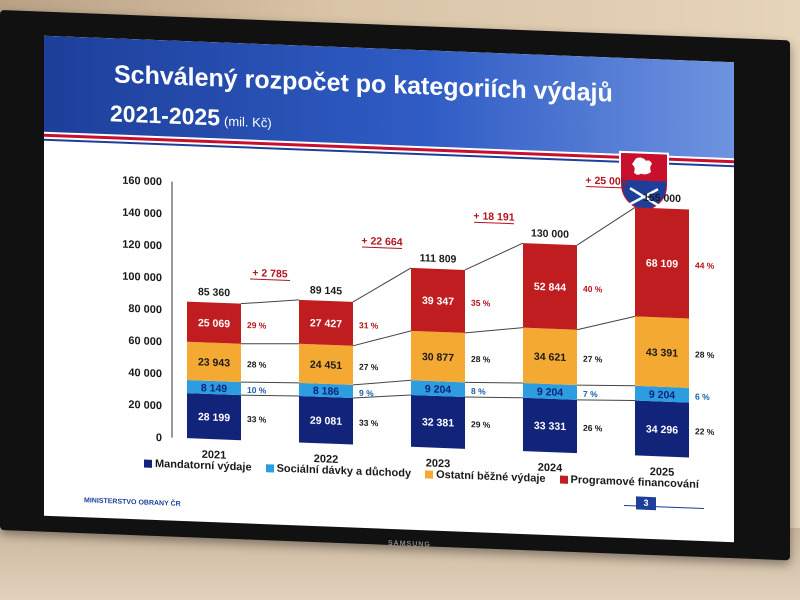 The image size is (800, 600). I want to click on increment-label: + 22 664, so click(381, 242).